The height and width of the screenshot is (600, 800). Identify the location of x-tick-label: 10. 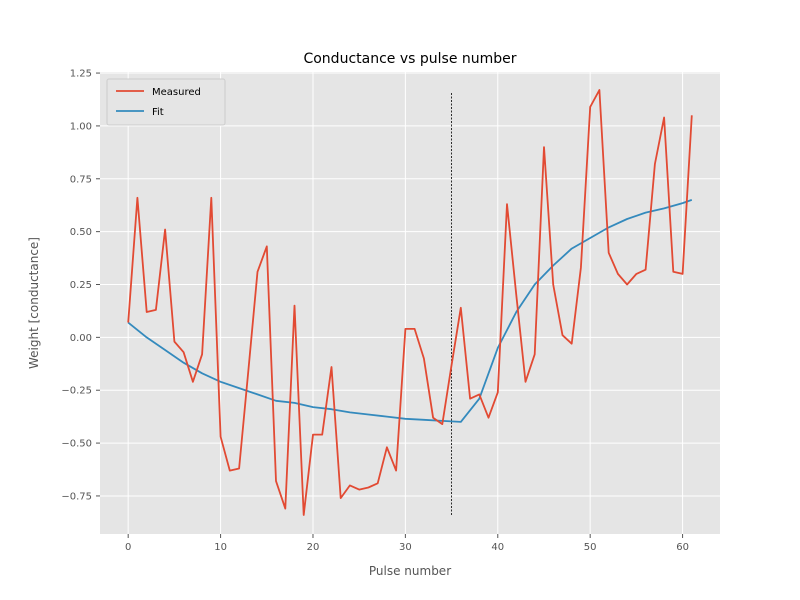
(220, 547).